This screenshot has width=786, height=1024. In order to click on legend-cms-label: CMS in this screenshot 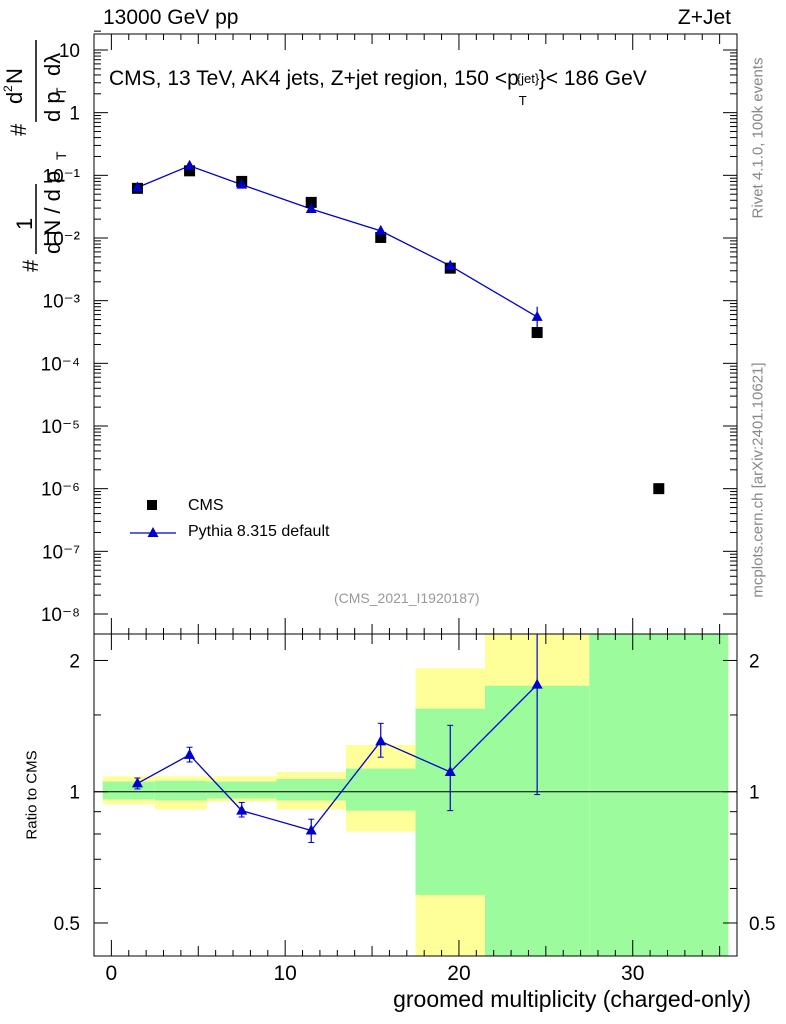, I will do `click(206, 505)`.